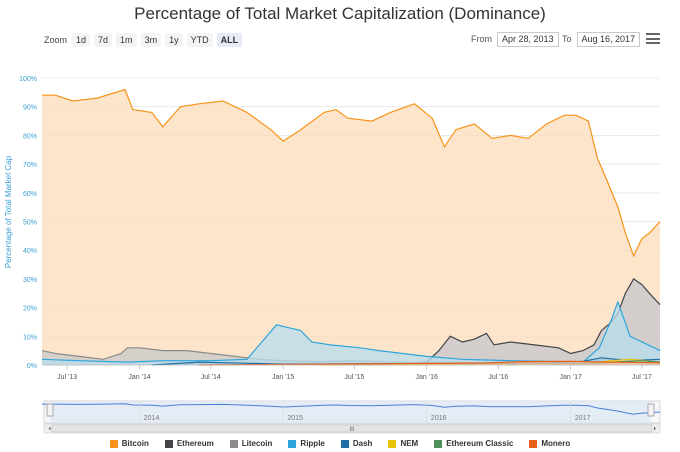  I want to click on navigator-background, so click(352, 412).